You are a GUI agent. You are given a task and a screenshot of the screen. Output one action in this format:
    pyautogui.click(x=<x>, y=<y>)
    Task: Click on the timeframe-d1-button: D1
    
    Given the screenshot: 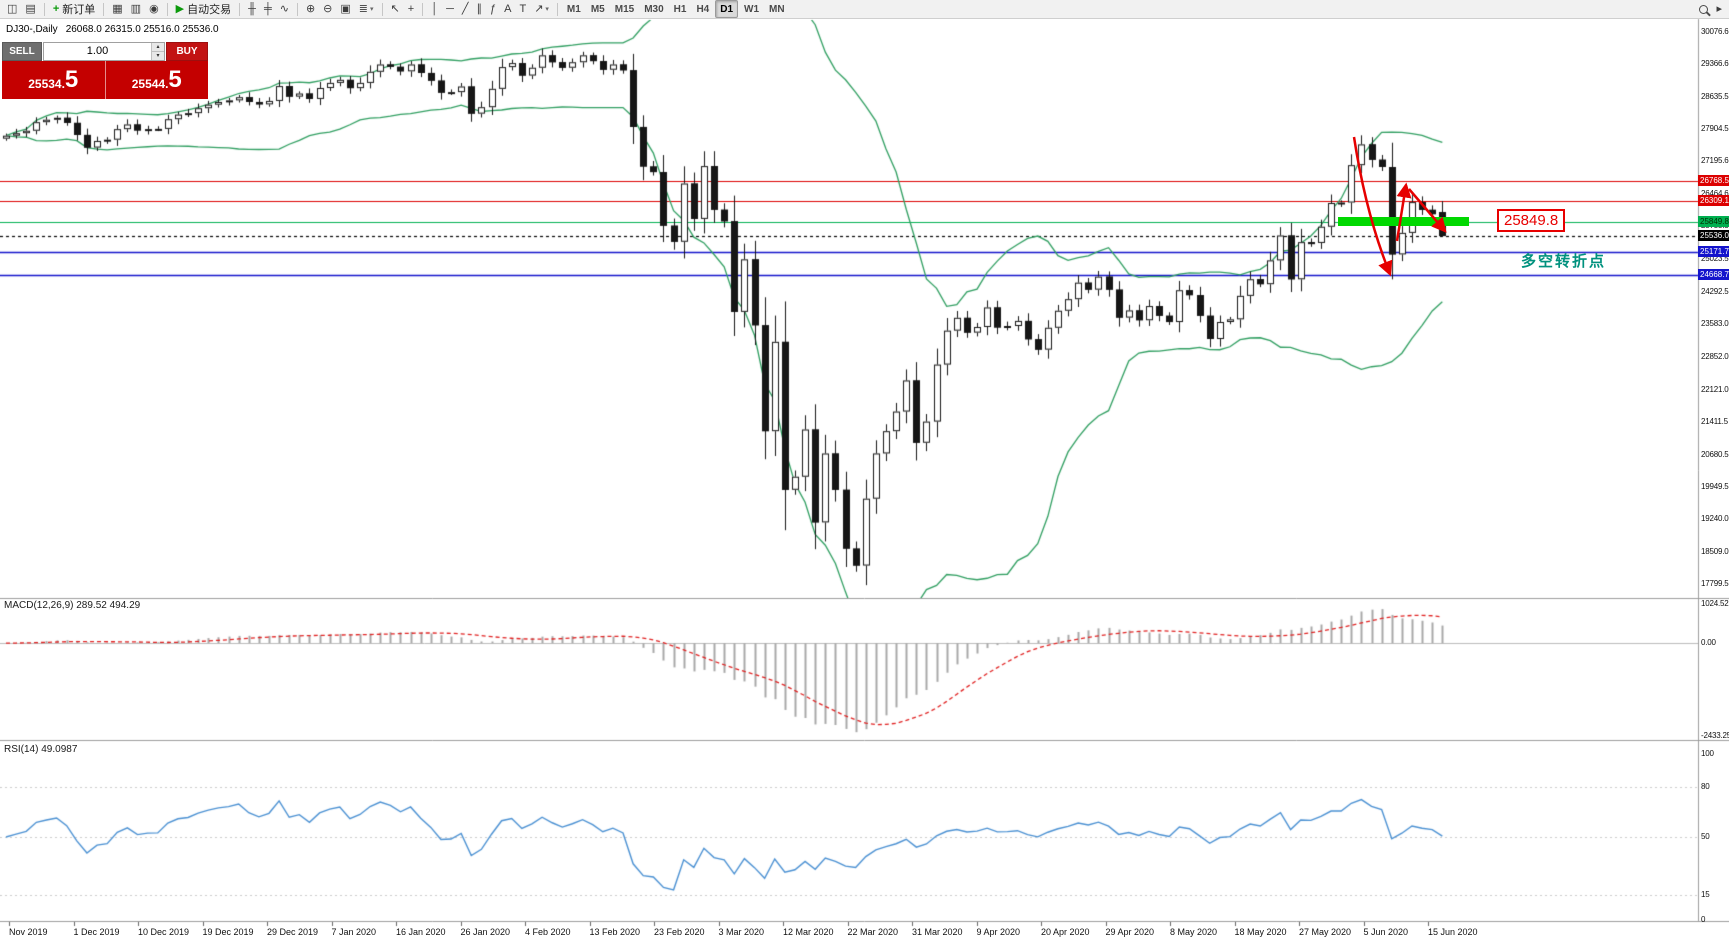 What is the action you would take?
    pyautogui.click(x=727, y=9)
    